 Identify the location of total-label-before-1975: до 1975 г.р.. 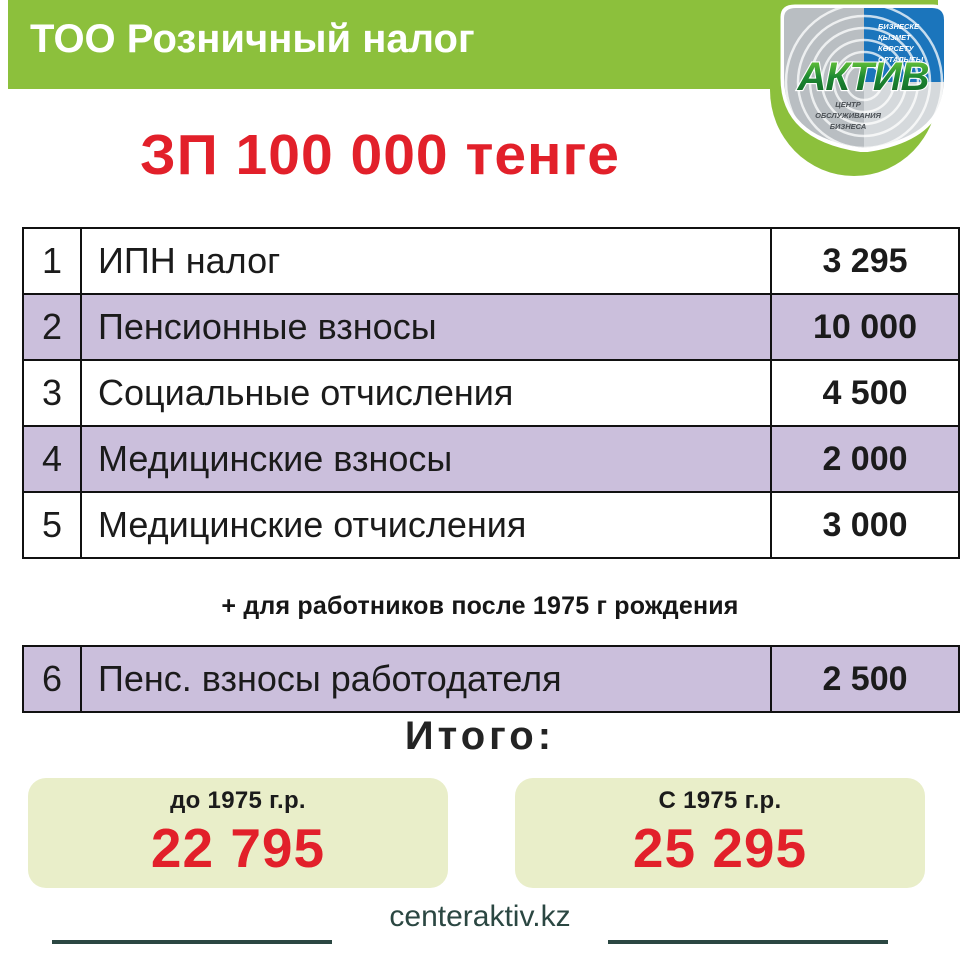
(238, 800).